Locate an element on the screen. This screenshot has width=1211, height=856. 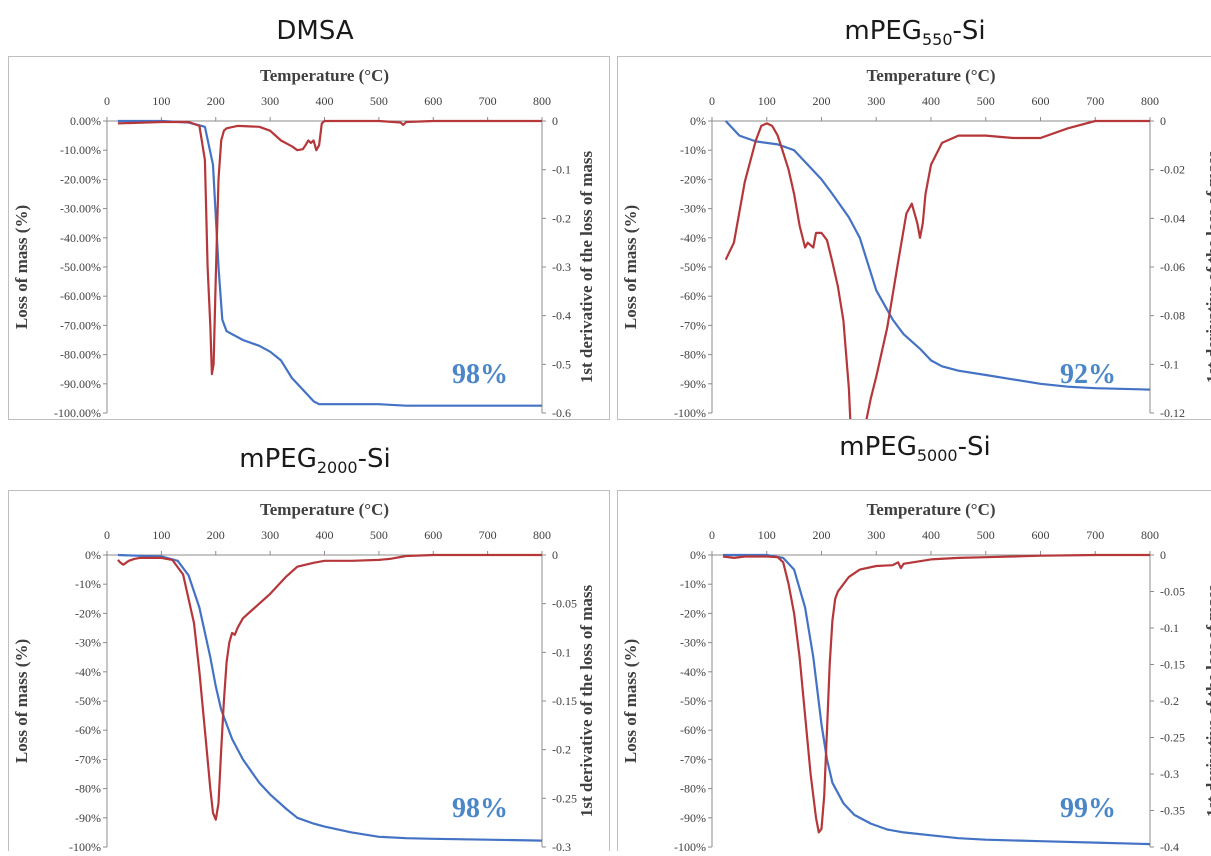
y-tick-label-right: -0.12 is located at coordinates (1172, 412).